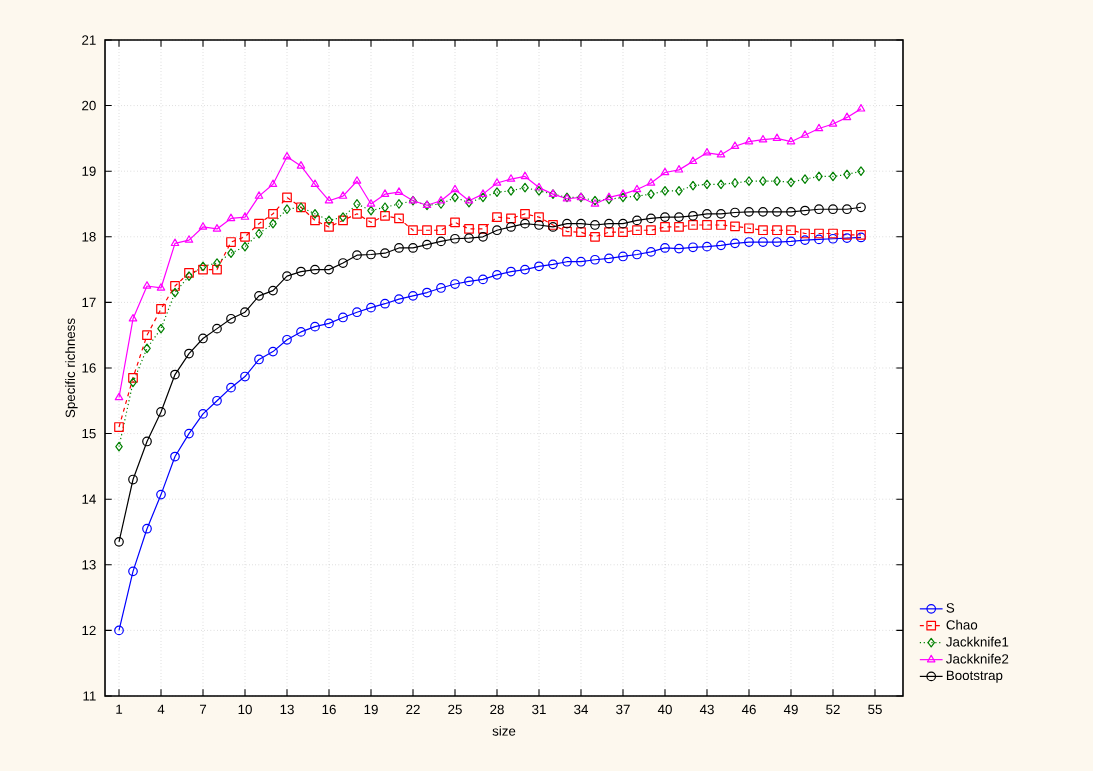 The height and width of the screenshot is (771, 1093). What do you see at coordinates (455, 709) in the screenshot?
I see `x-tick-label: 25` at bounding box center [455, 709].